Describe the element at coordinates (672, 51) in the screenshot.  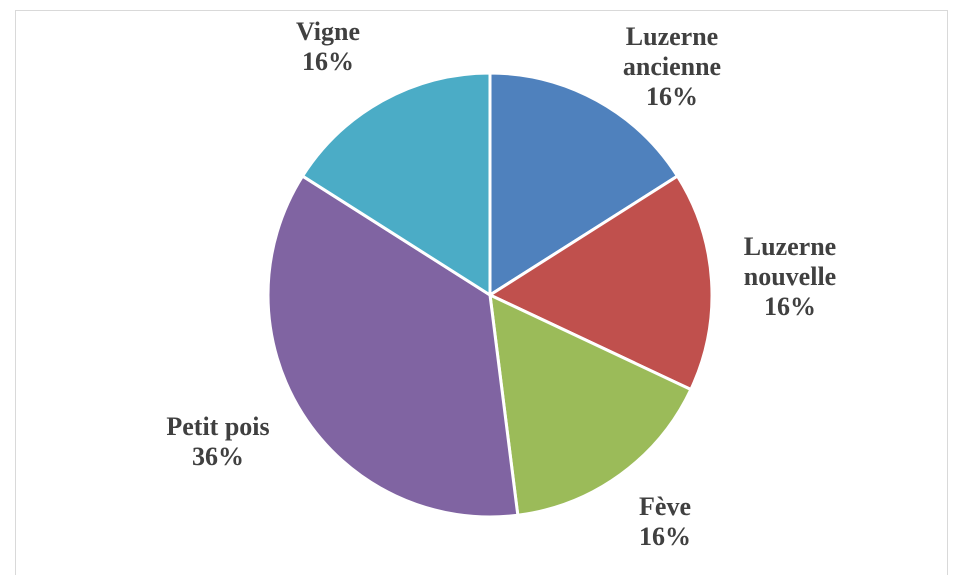
I see `slice-label: Luzerne ancienne` at that location.